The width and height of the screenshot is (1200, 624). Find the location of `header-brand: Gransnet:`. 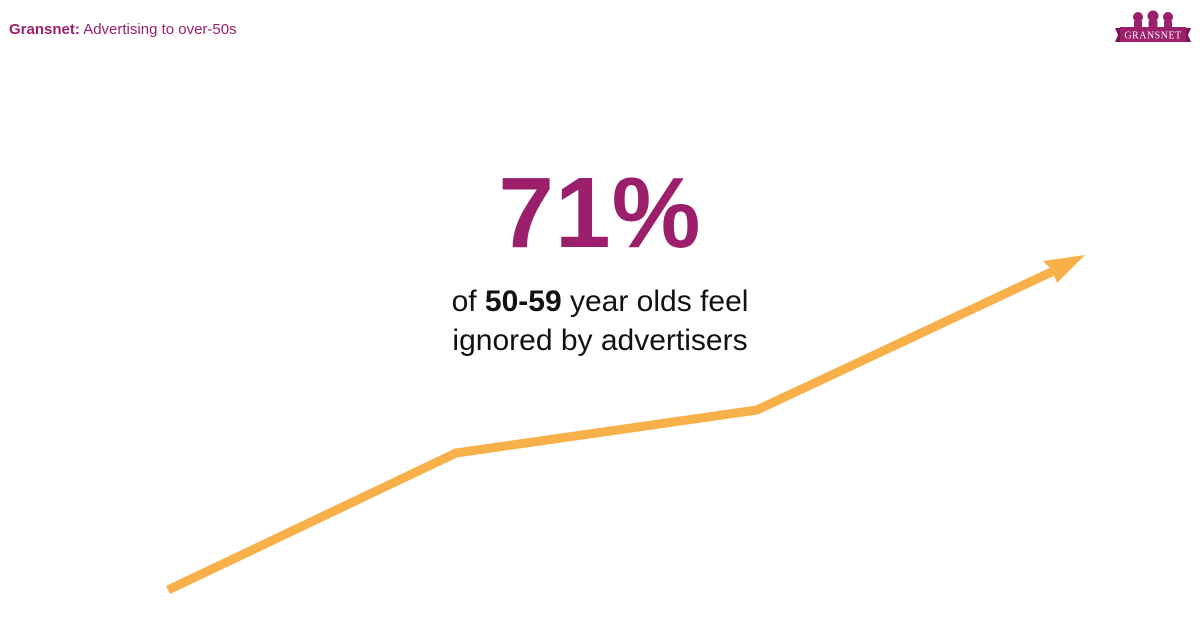

header-brand: Gransnet: is located at coordinates (44, 29).